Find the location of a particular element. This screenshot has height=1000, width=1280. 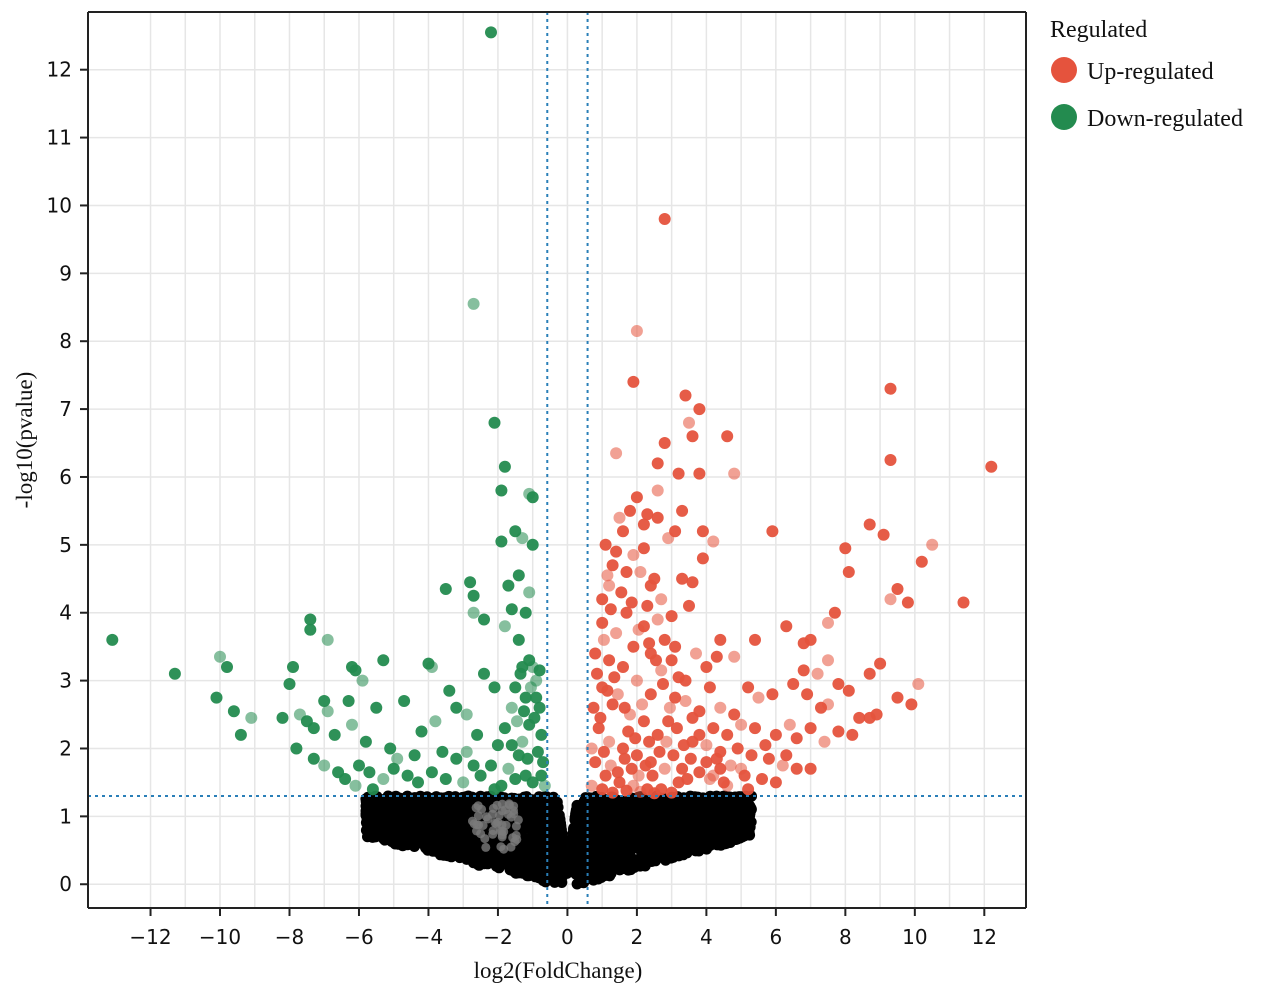

legend-title: Regulated is located at coordinates (1098, 30).